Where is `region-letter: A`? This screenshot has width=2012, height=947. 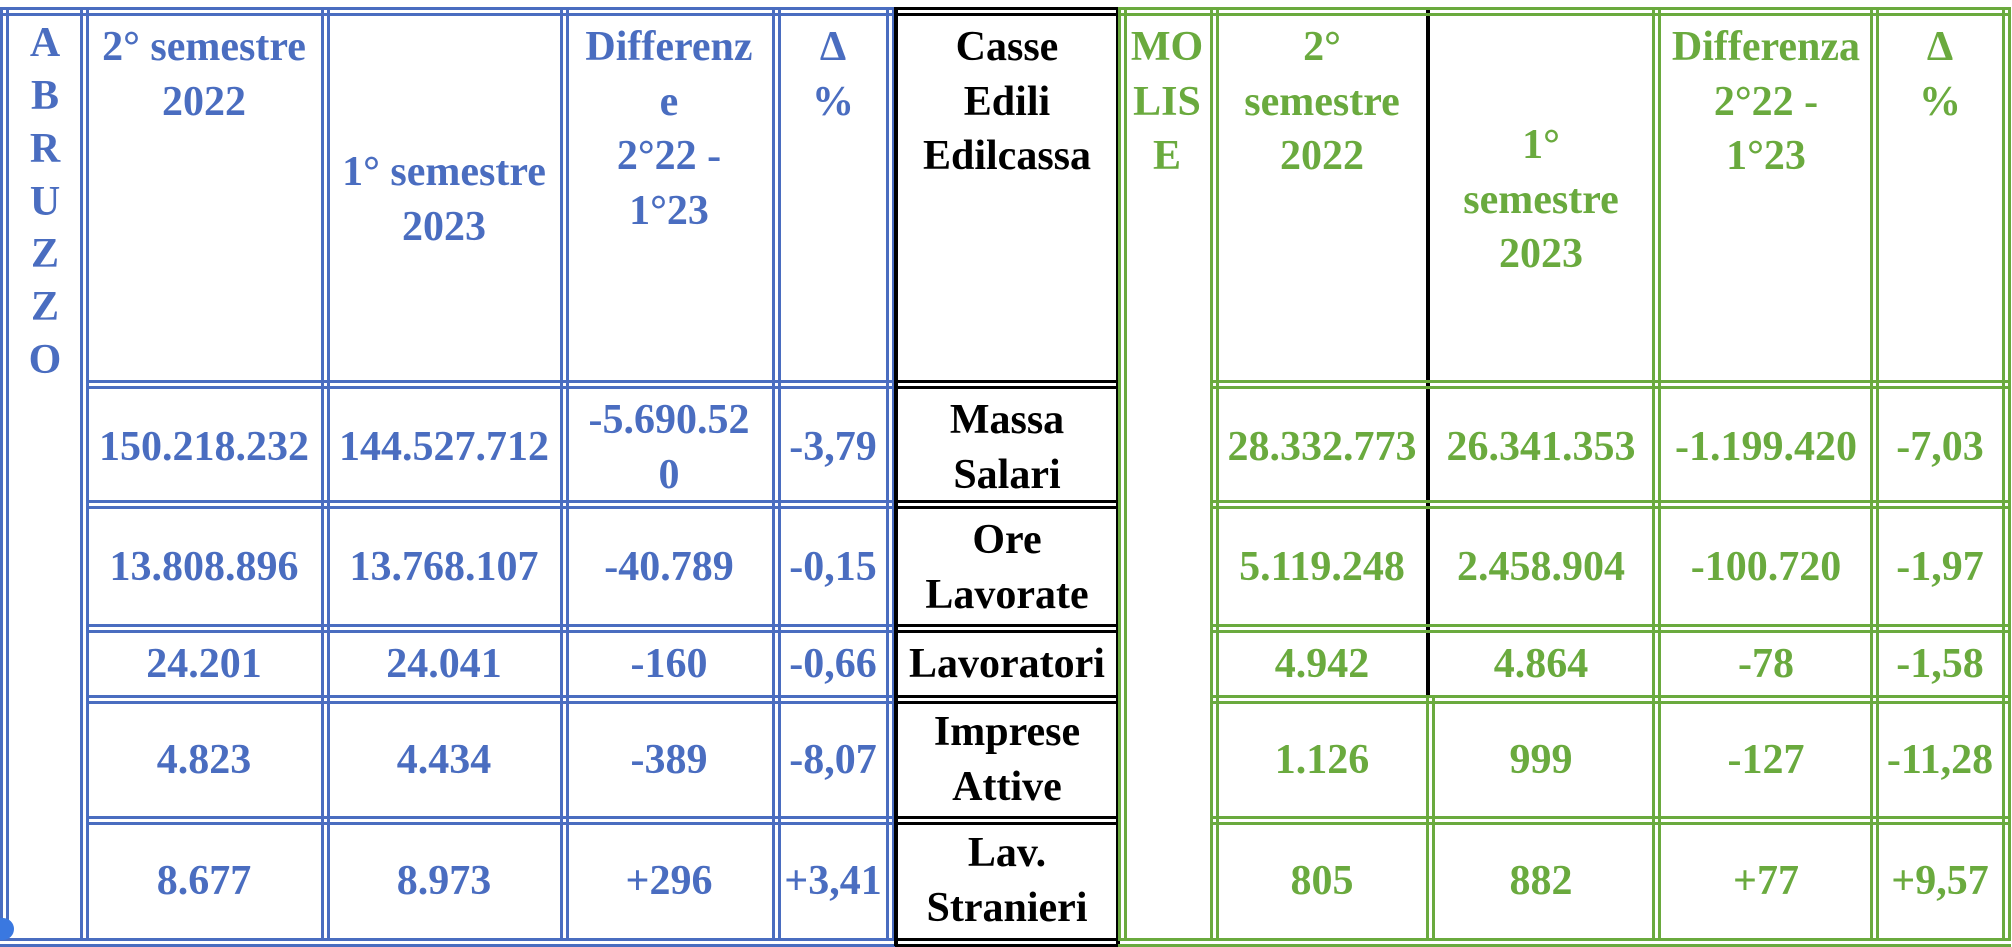
region-letter: A is located at coordinates (45, 42).